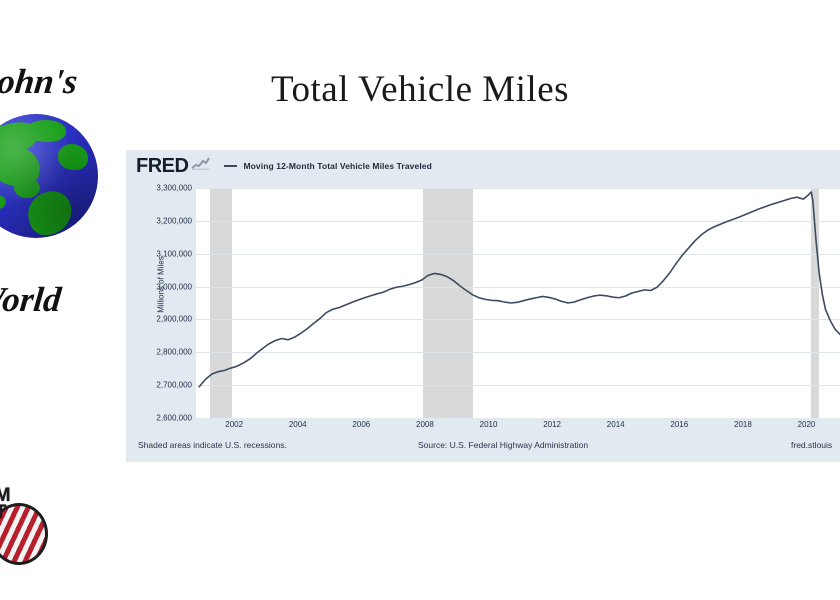  What do you see at coordinates (174, 221) in the screenshot?
I see `y-axis-tick: 3,200,000` at bounding box center [174, 221].